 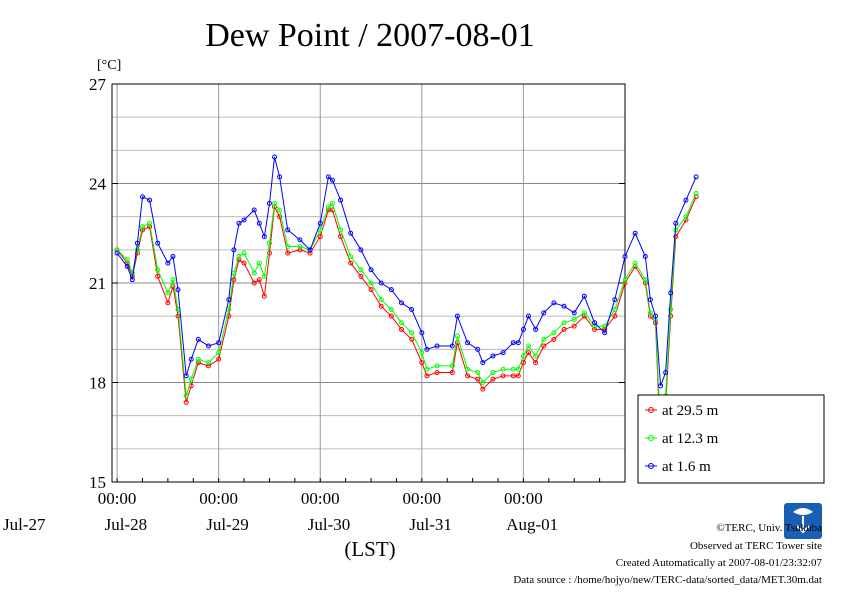 What do you see at coordinates (97, 482) in the screenshot?
I see `y-tick-label: 15` at bounding box center [97, 482].